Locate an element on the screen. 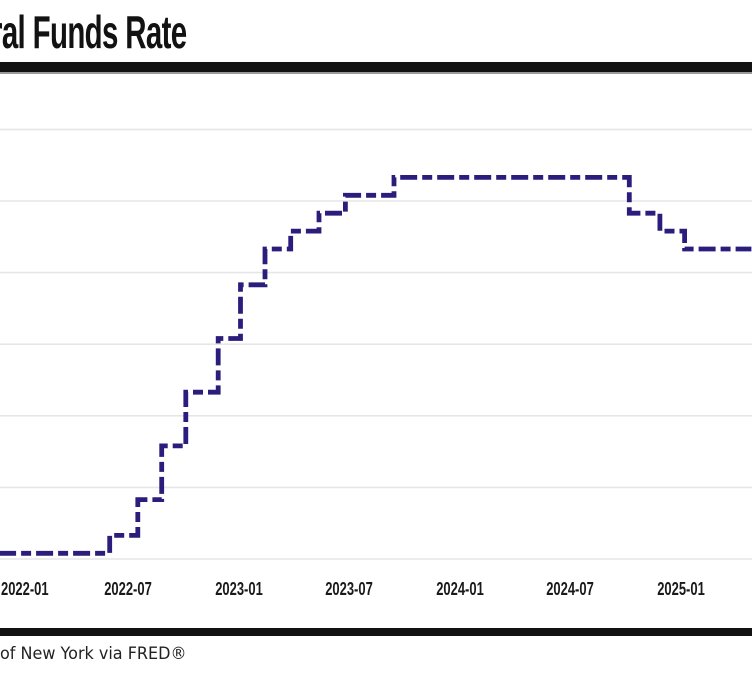 Image resolution: width=752 pixels, height=675 pixels. title-divider-bar is located at coordinates (376, 68).